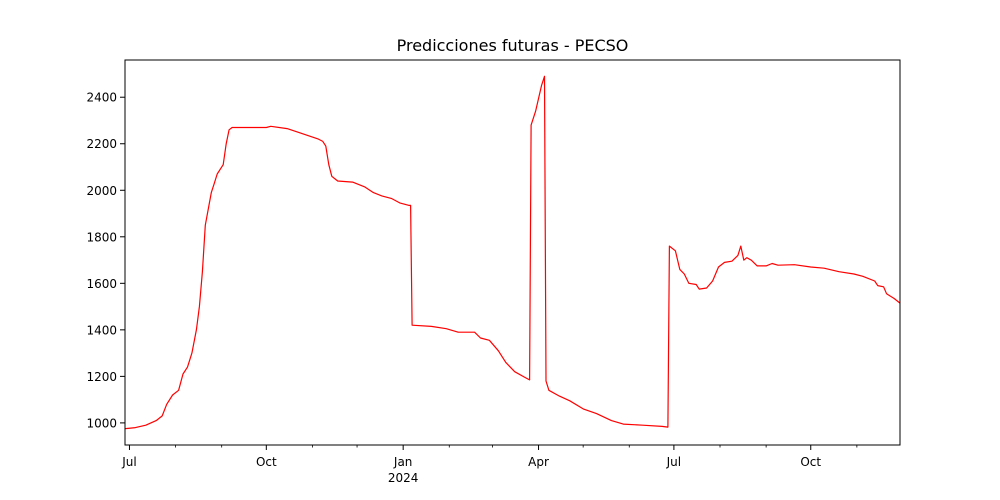 The height and width of the screenshot is (500, 1000). Describe the element at coordinates (101, 98) in the screenshot. I see `y-tick-label: 2400` at that location.